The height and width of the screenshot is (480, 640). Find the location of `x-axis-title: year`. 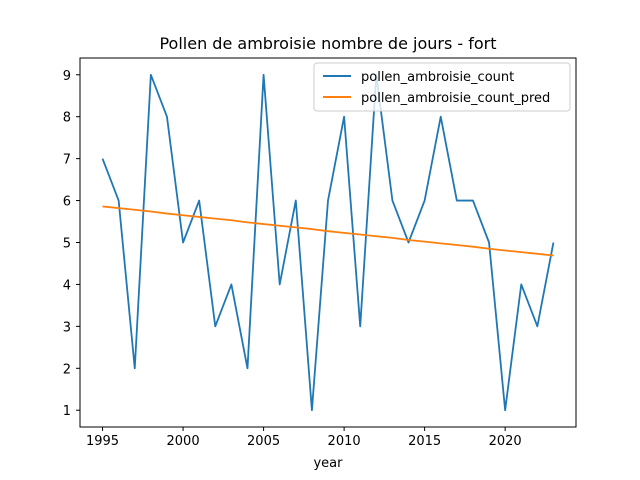

x-axis-title: year is located at coordinates (328, 463).